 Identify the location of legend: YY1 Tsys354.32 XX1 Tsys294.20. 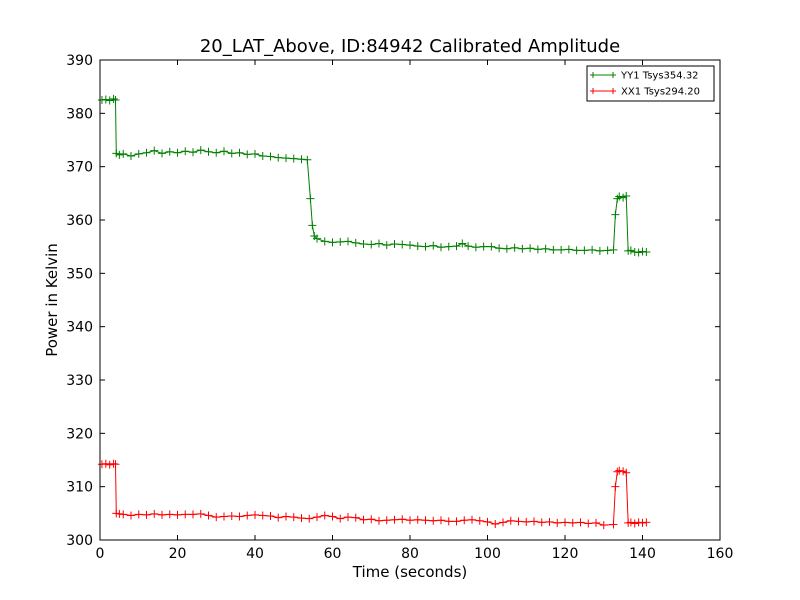
(650, 83).